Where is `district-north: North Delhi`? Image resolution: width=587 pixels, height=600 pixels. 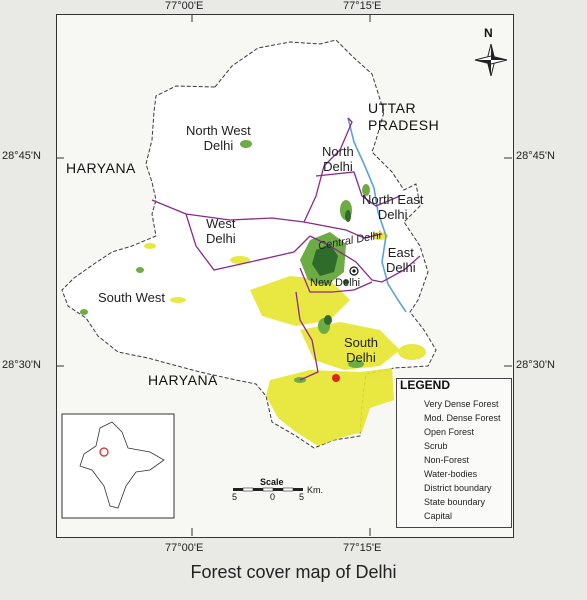 district-north: North Delhi is located at coordinates (338, 159).